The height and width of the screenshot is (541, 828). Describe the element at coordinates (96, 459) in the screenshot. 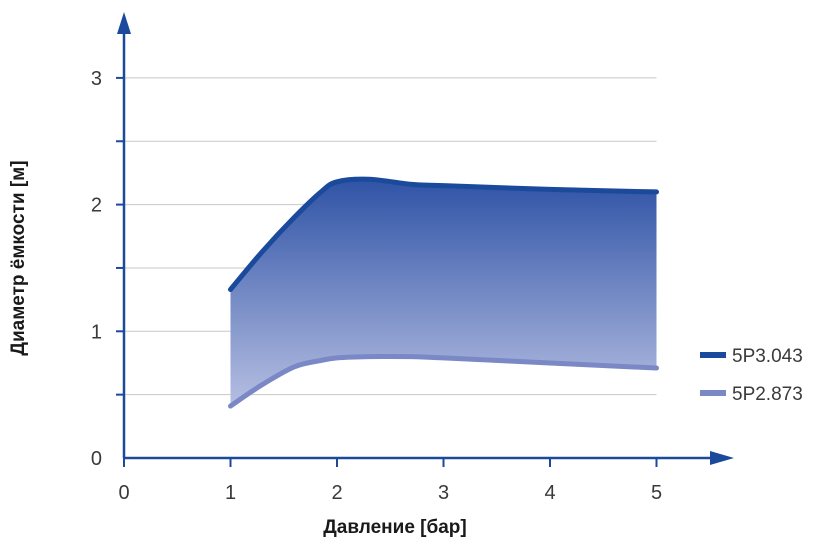

I see `y-tick-label: 0` at that location.